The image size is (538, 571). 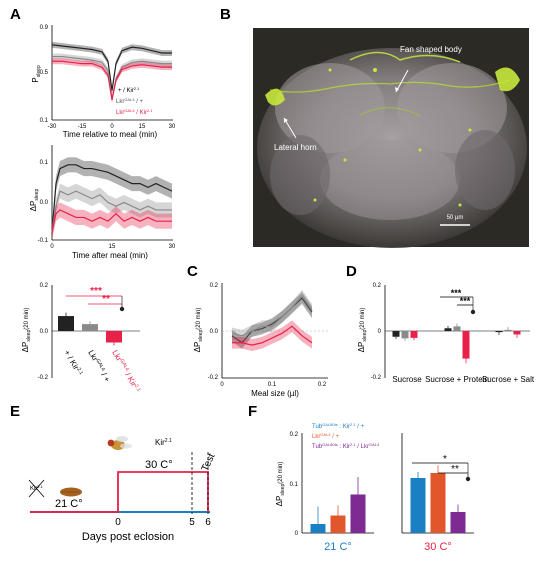 What do you see at coordinates (36, 74) in the screenshot?
I see `a-top-ylabel: Psleep` at bounding box center [36, 74].